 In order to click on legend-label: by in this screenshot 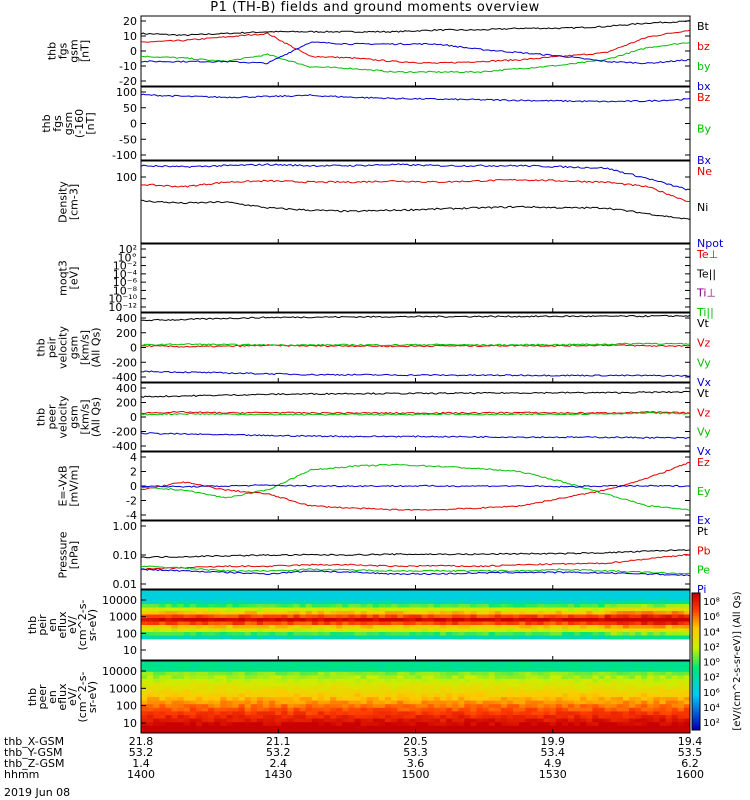, I will do `click(704, 66)`.